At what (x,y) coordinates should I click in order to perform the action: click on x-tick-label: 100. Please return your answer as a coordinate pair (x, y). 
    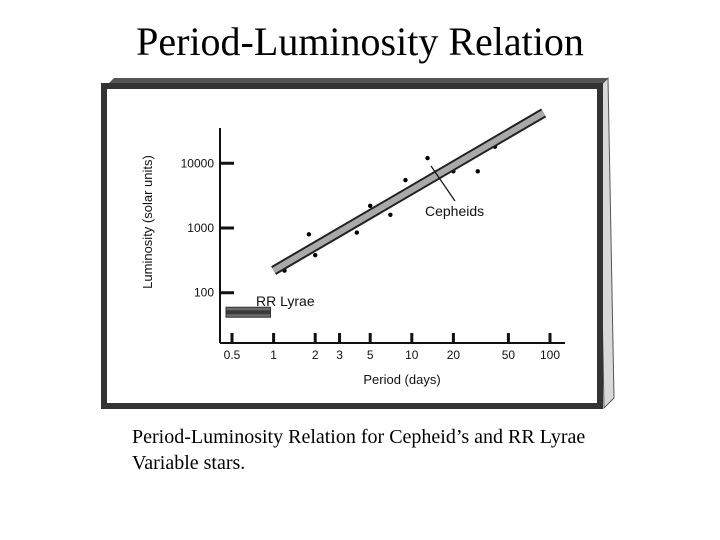
    Looking at the image, I should click on (550, 355).